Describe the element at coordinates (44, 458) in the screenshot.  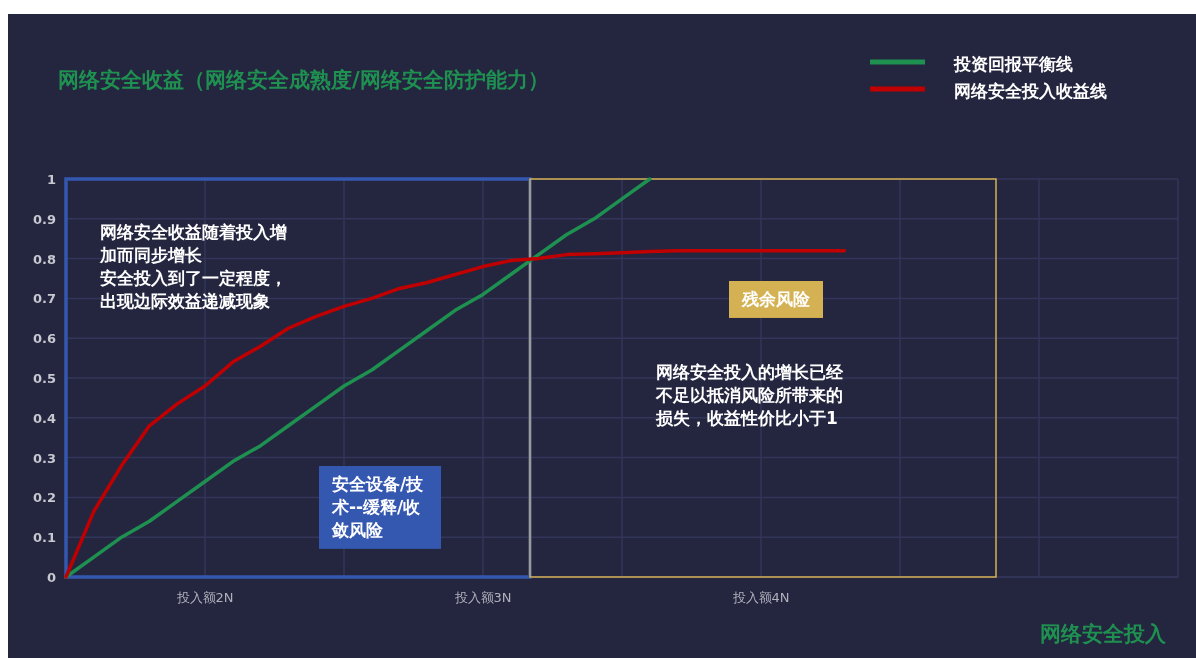
I see `y-tick-label: 0.3` at that location.